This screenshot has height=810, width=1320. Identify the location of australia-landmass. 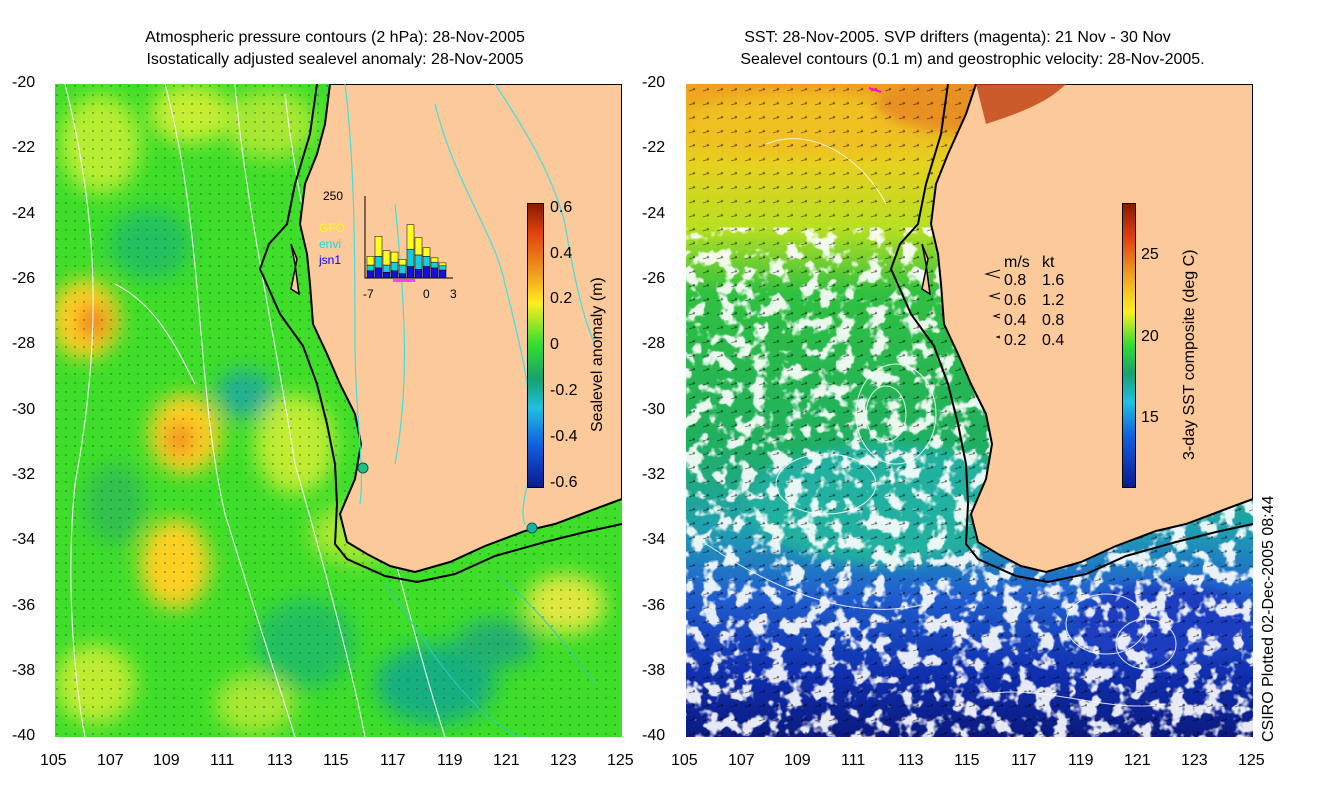
(460, 329).